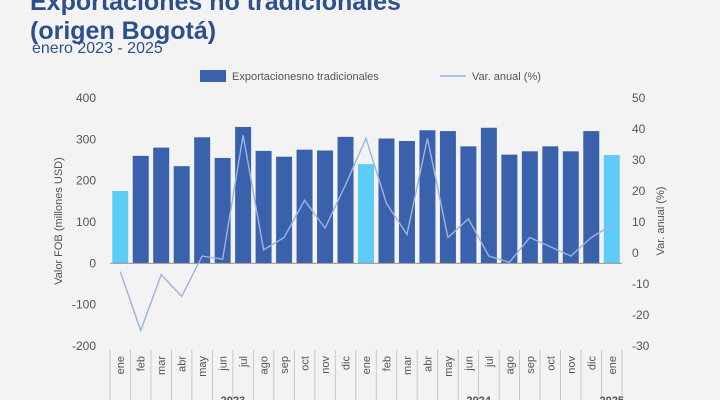 Image resolution: width=720 pixels, height=400 pixels. I want to click on chart-title-line-2: (origen Bogotá), so click(123, 31).